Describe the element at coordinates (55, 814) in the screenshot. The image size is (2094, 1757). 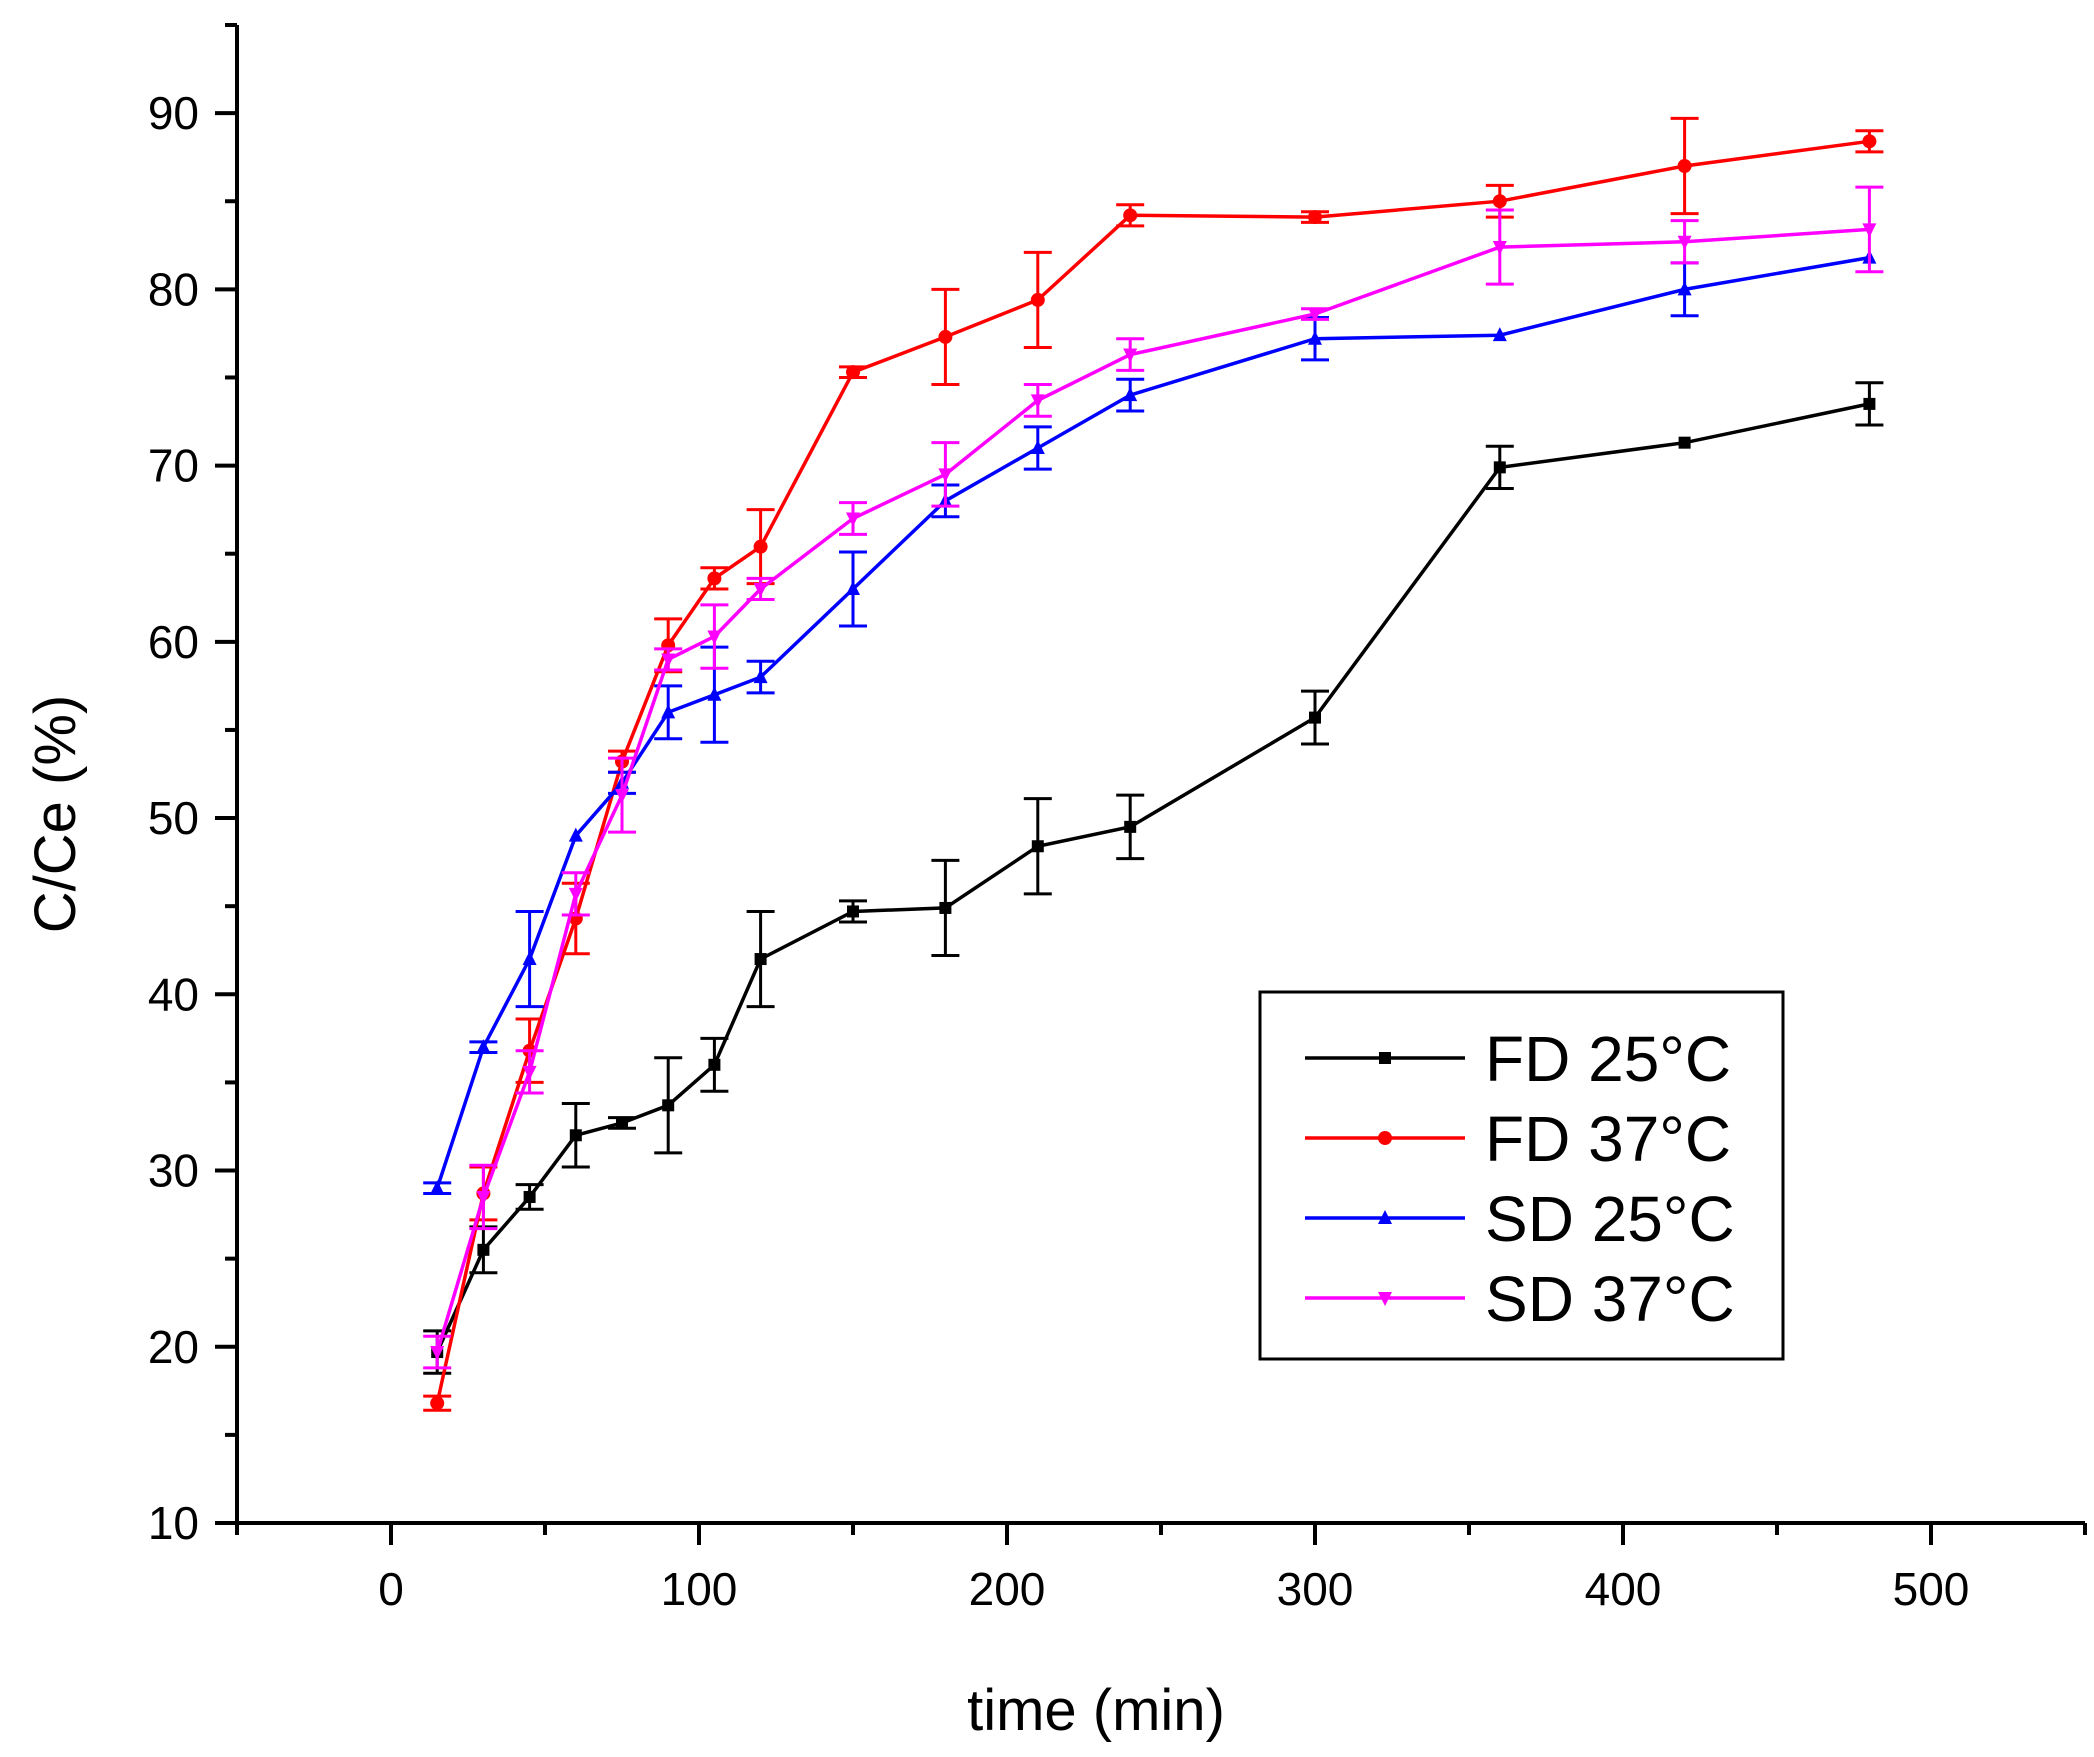
I see `y-axis-title: C/Ce (%)` at that location.